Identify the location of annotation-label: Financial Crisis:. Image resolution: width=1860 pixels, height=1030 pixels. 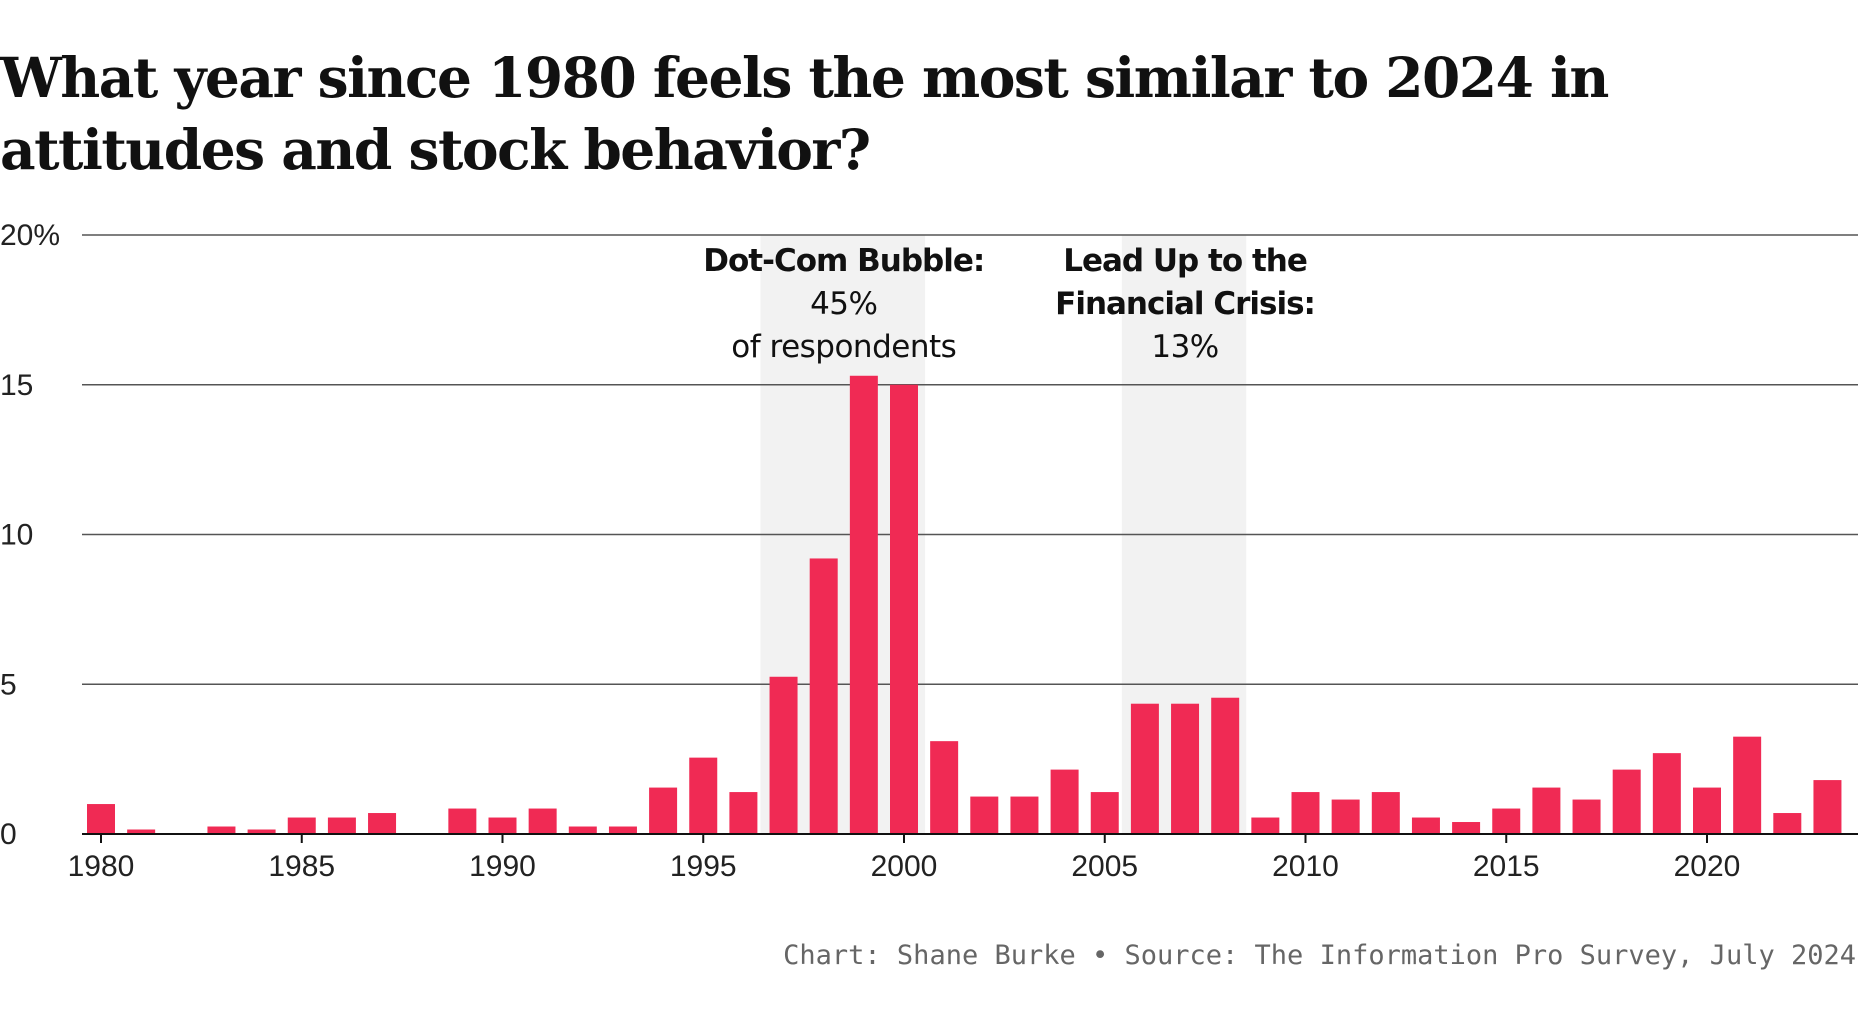
(1185, 304).